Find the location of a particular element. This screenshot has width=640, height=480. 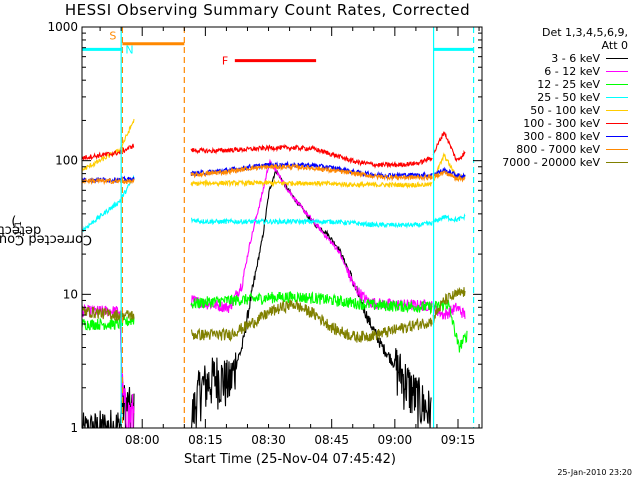

legend-item-5: 50 - 100 keV is located at coordinates (563, 110).